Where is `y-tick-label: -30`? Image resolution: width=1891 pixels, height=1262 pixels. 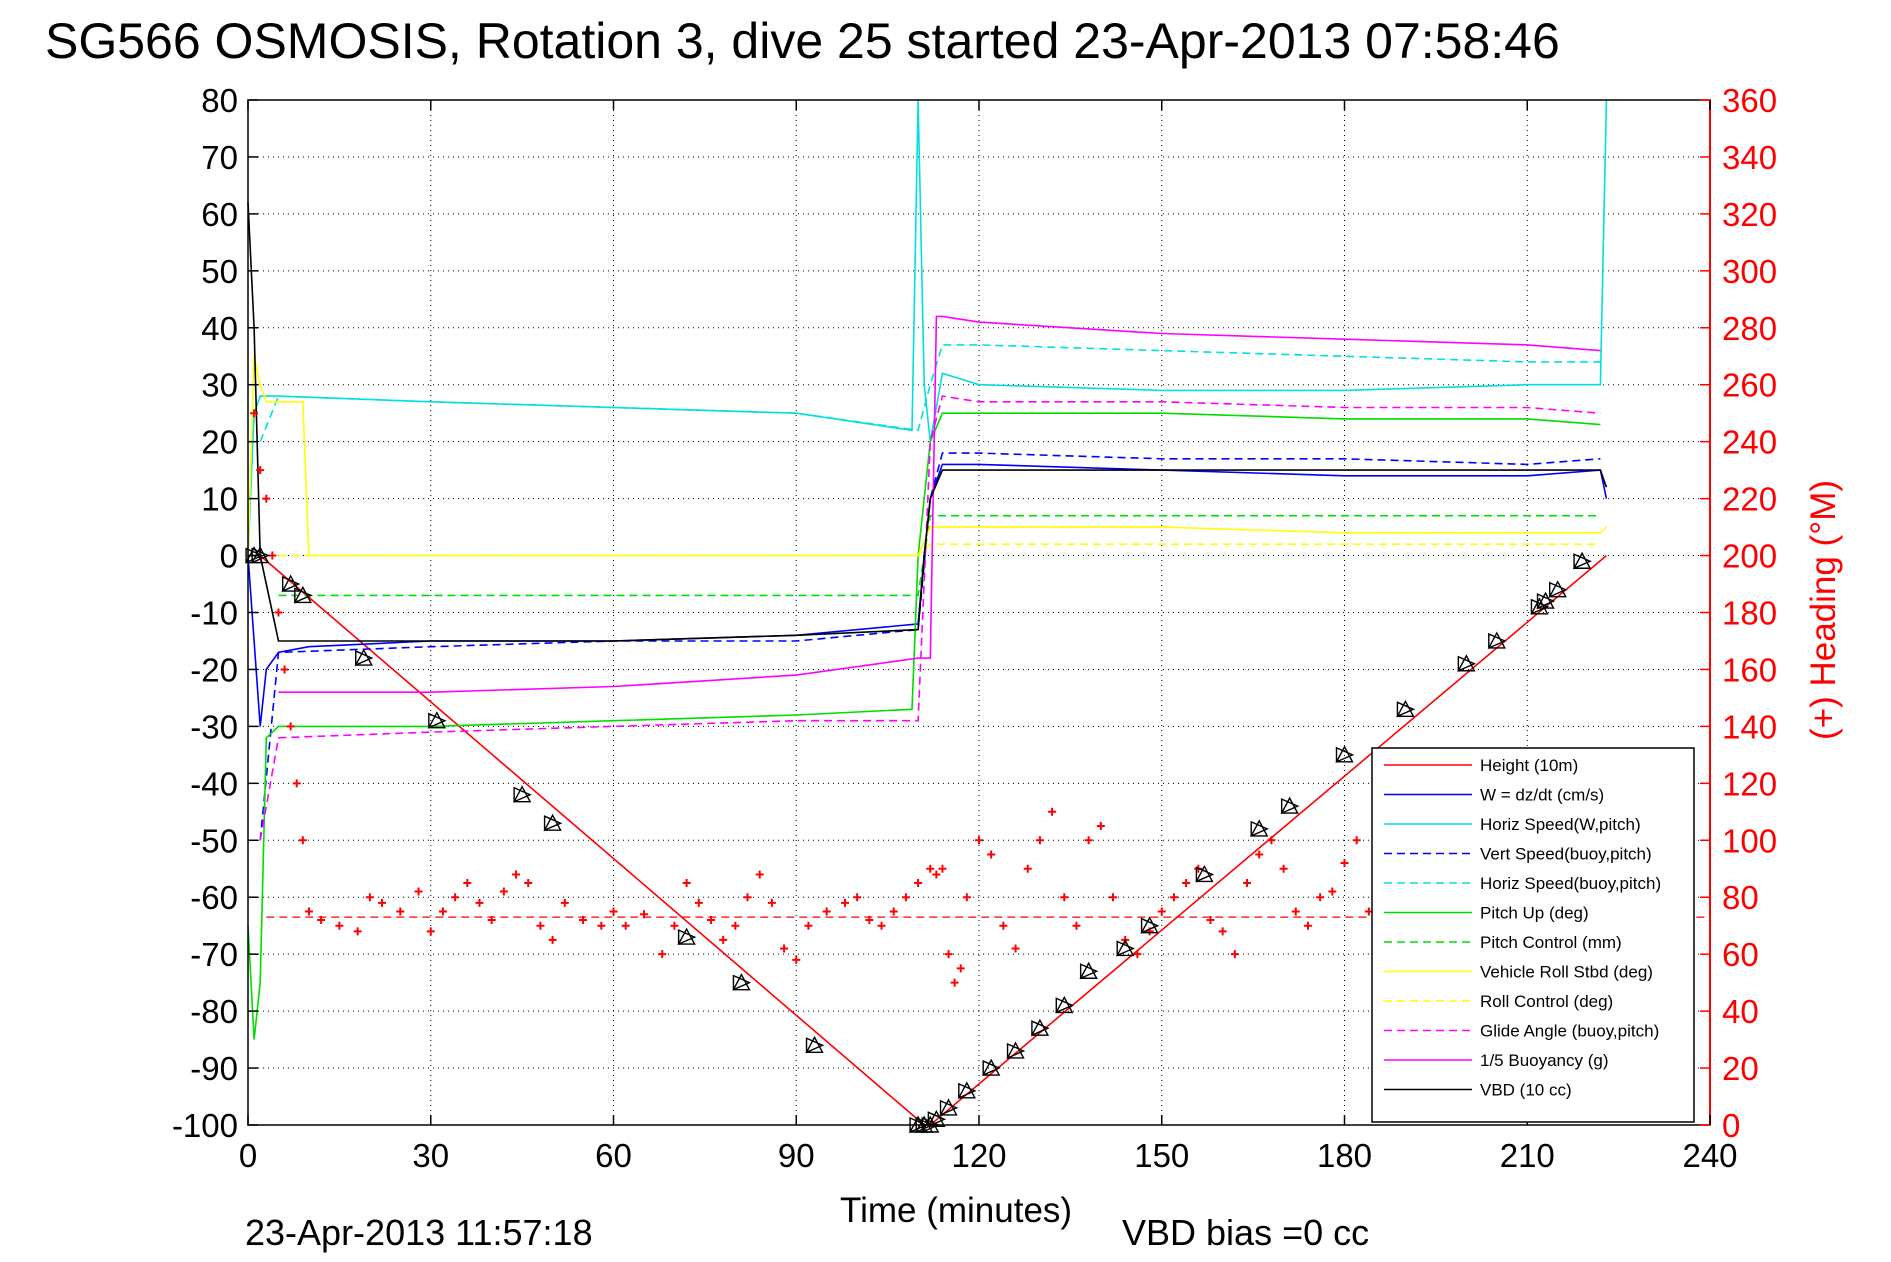
y-tick-label: -30 is located at coordinates (214, 726).